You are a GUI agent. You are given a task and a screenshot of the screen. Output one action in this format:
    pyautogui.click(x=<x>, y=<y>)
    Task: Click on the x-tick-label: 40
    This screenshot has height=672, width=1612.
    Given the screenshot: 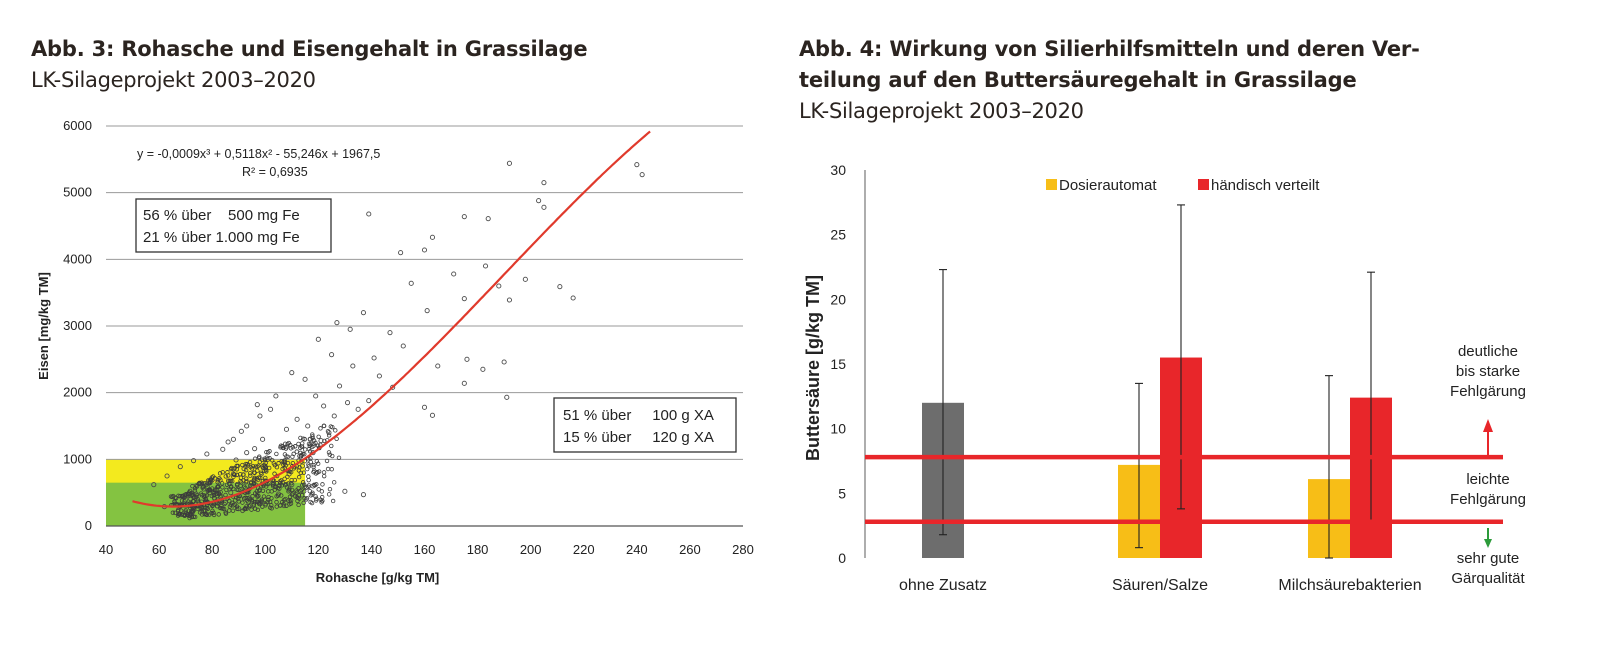 What is the action you would take?
    pyautogui.click(x=106, y=549)
    